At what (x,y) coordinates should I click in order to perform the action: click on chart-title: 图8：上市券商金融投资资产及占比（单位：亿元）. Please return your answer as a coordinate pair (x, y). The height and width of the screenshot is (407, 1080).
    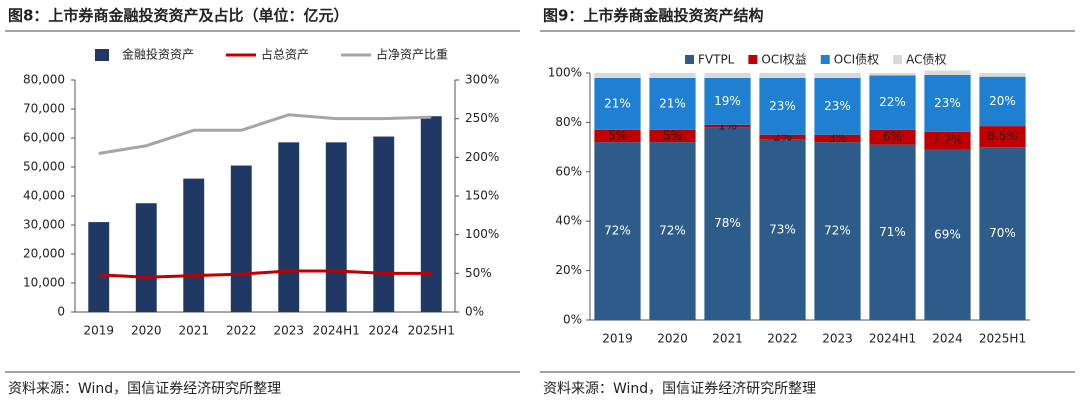
    Looking at the image, I should click on (178, 16).